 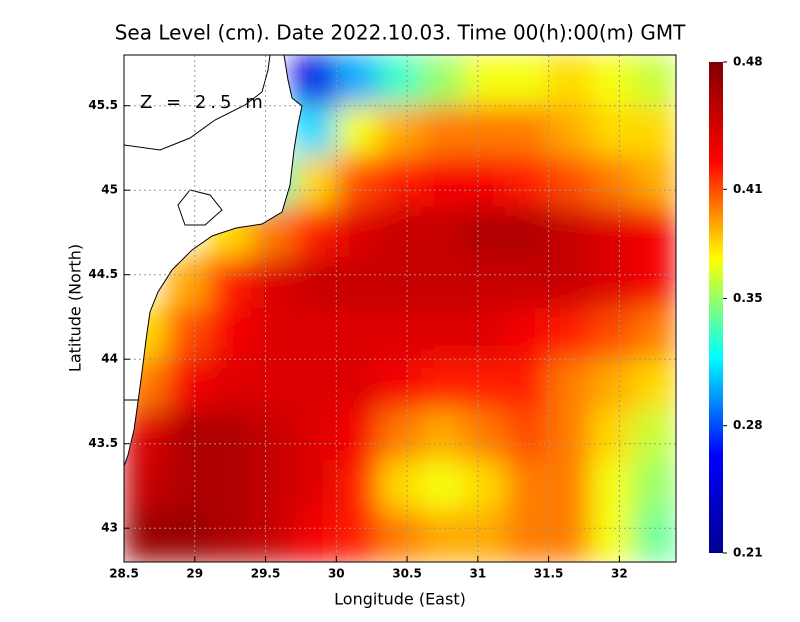 What do you see at coordinates (748, 189) in the screenshot?
I see `colorbar-tick-label: 0.41` at bounding box center [748, 189].